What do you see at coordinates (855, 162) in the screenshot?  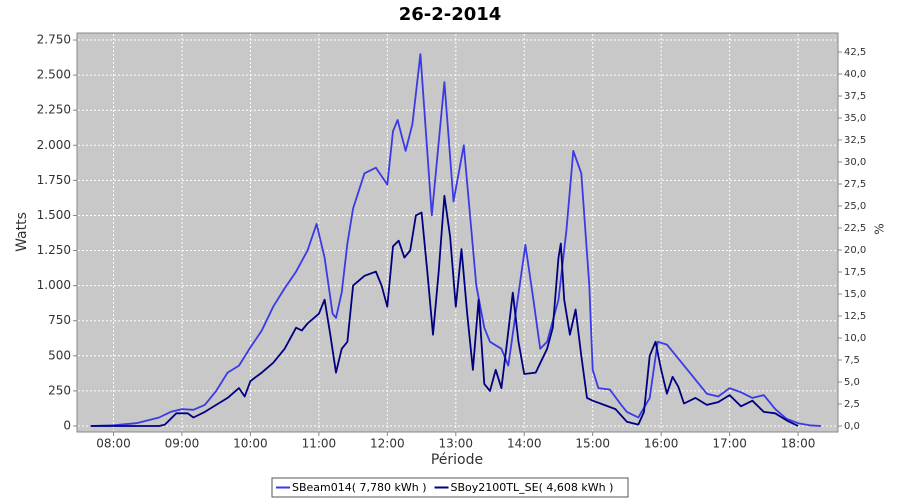 I see `y2-tick-label: 30,0` at bounding box center [855, 162].